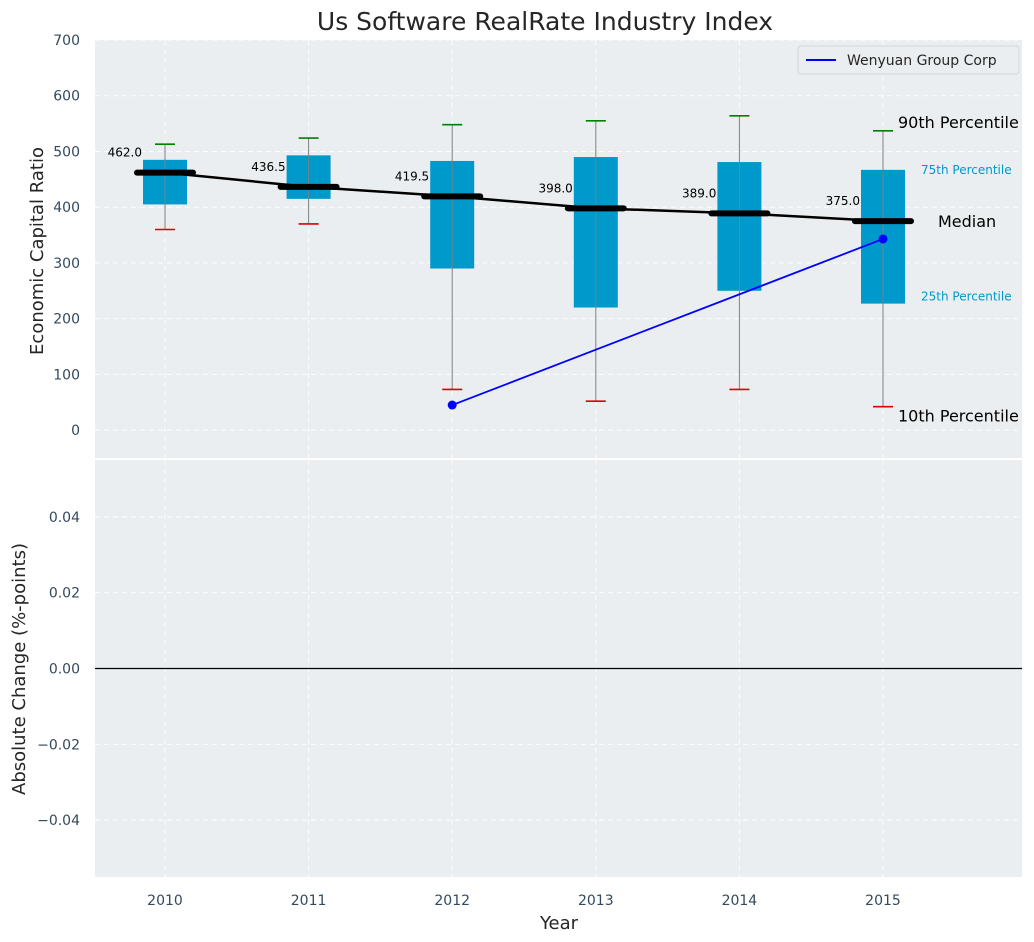  Describe the element at coordinates (64, 518) in the screenshot. I see `y-tick-label: 0.04` at that location.